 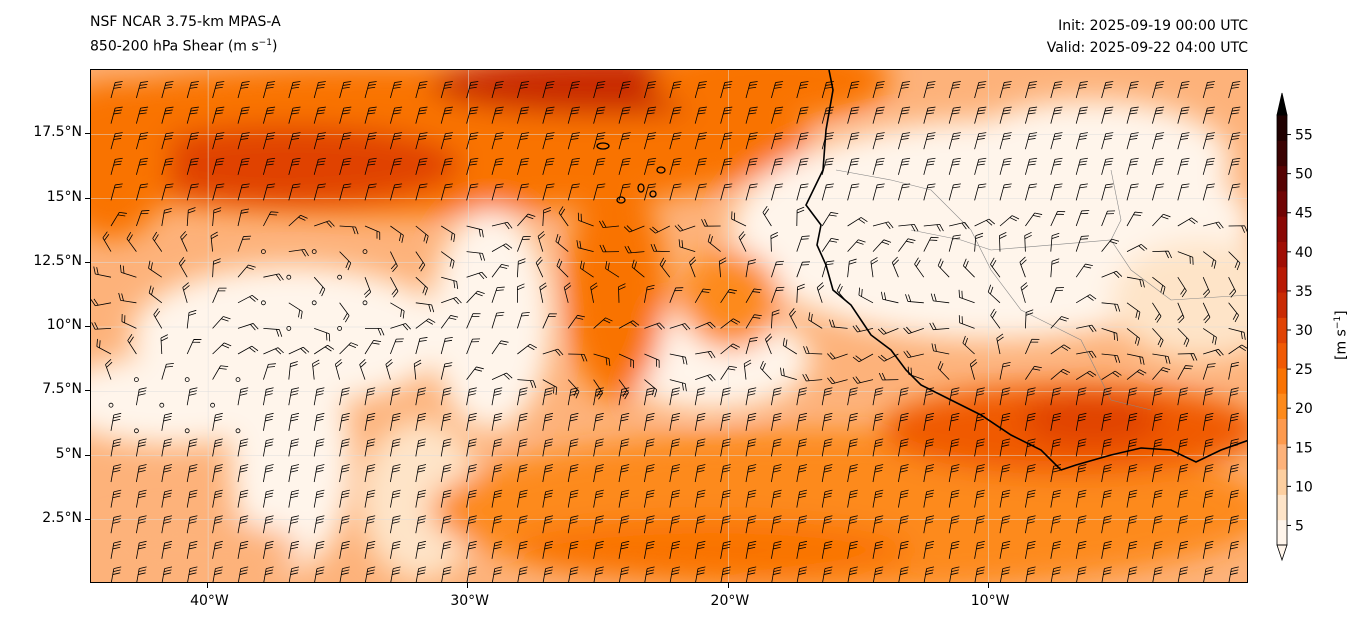 I want to click on lat-tick, so click(x=87, y=326).